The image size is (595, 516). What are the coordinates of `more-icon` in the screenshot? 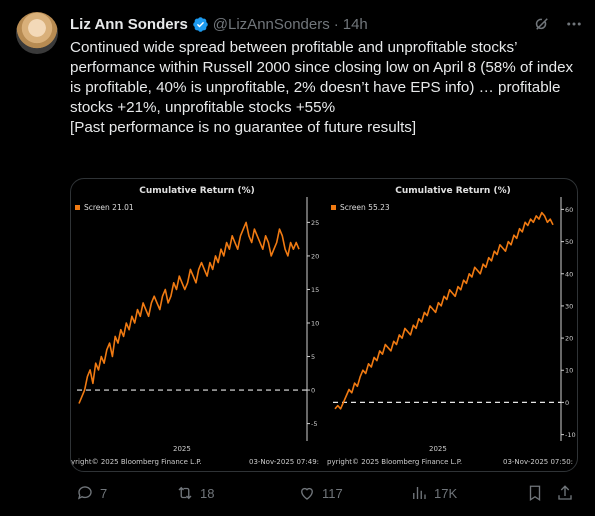 It's located at (574, 24).